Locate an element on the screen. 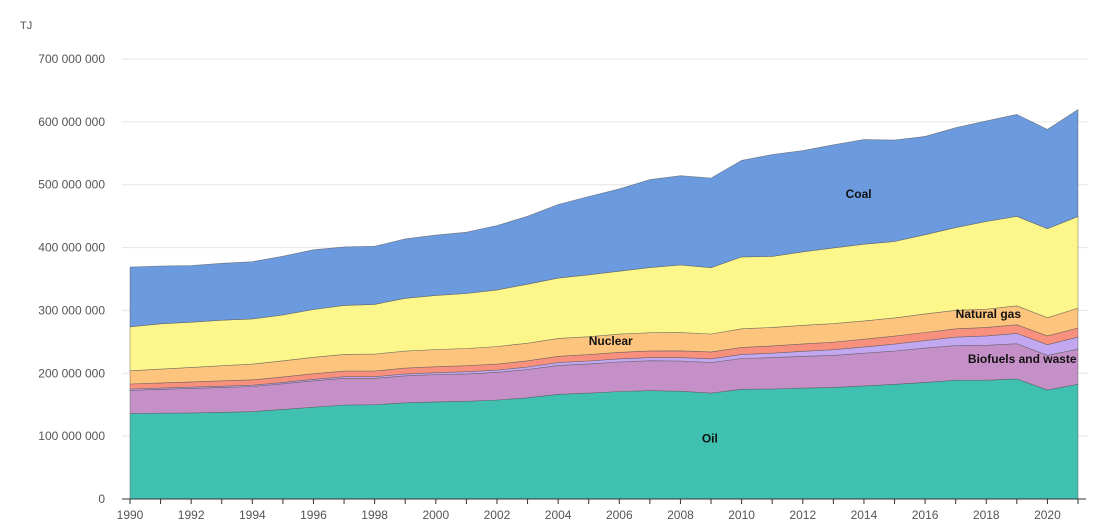 This screenshot has width=1099, height=532. series-label-nuclear: Nuclear is located at coordinates (611, 341).